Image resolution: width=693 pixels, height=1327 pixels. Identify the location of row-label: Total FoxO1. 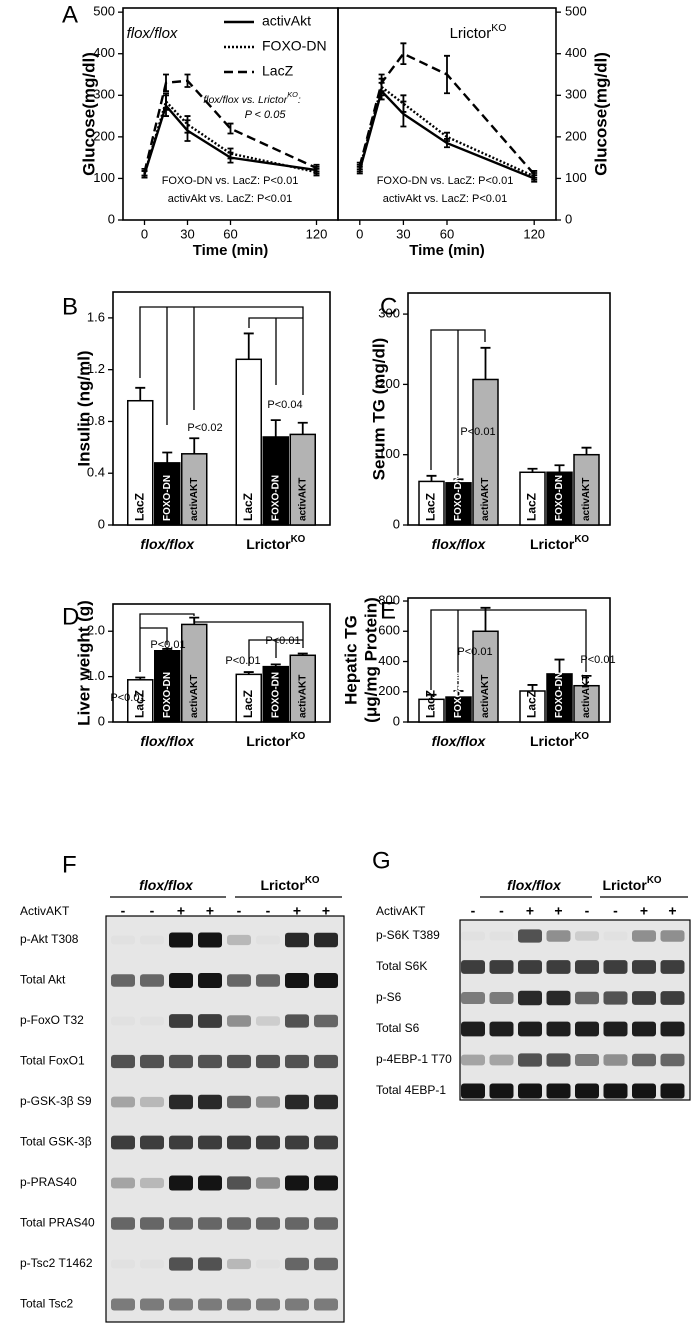
(52, 1061).